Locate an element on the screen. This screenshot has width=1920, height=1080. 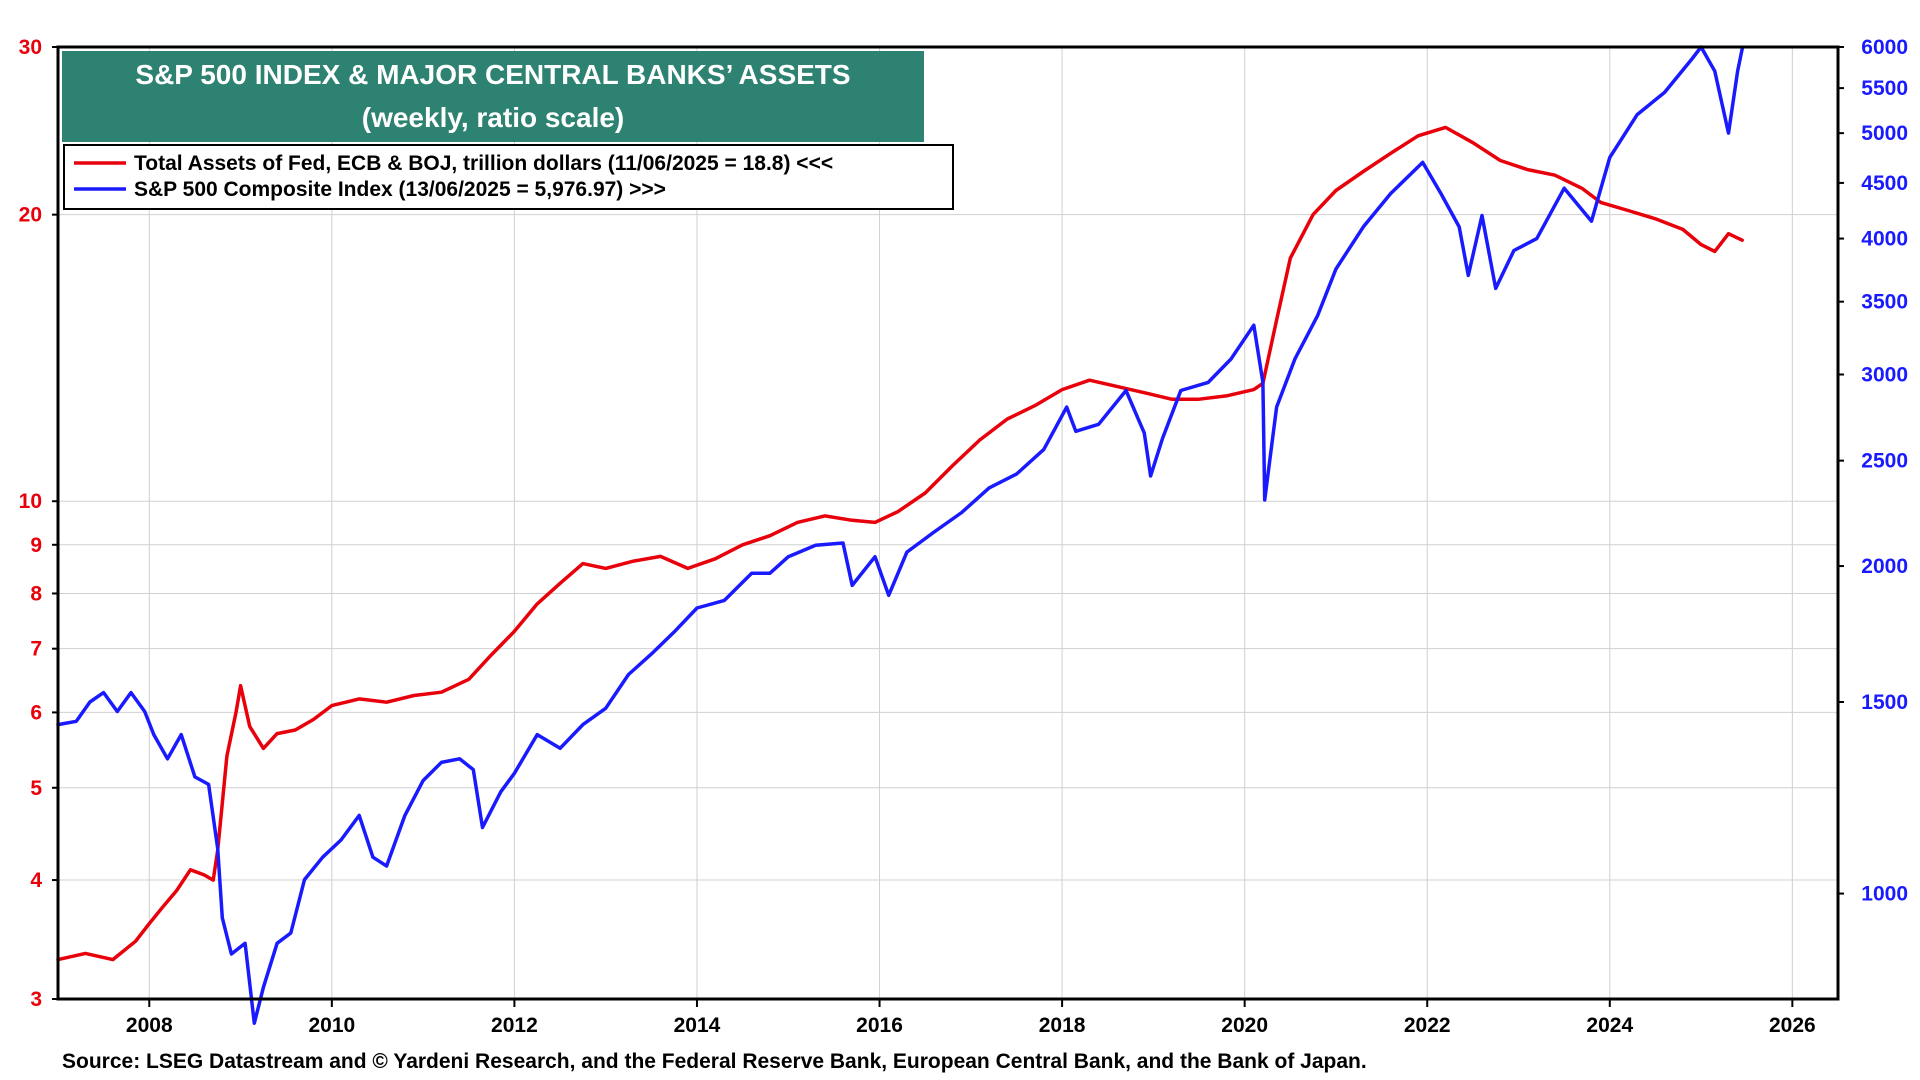
x-tick-label: 2016 is located at coordinates (879, 1025).